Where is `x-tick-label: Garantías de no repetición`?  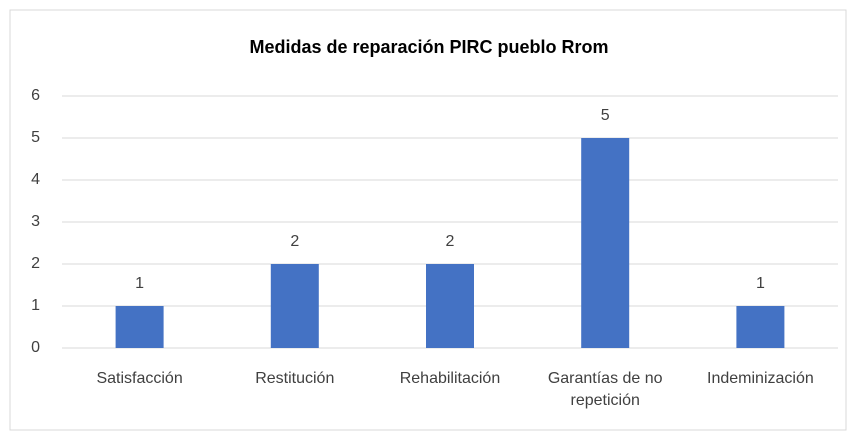
x-tick-label: Garantías de no repetición is located at coordinates (605, 389).